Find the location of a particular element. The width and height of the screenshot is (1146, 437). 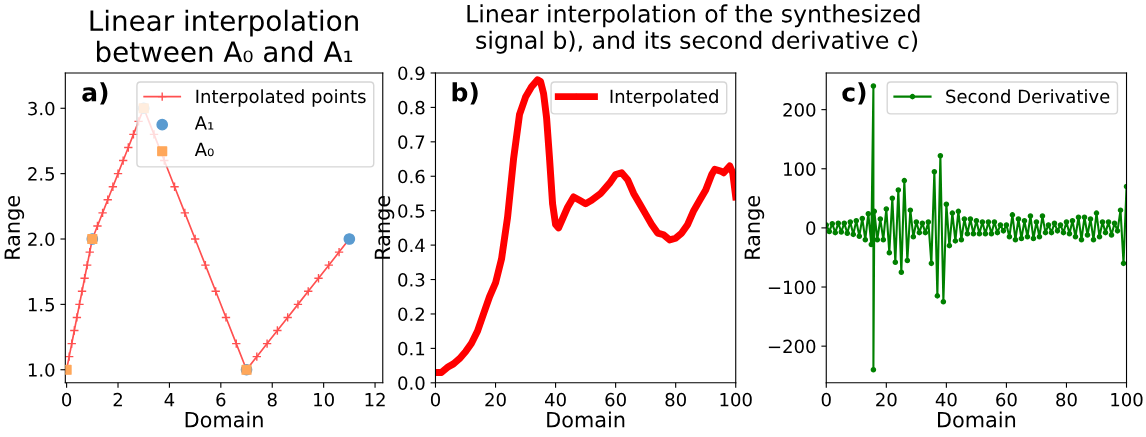

chart-title: Linear interpolation of the synthesized signal b), and its second derivative c) is located at coordinates (693, 29).